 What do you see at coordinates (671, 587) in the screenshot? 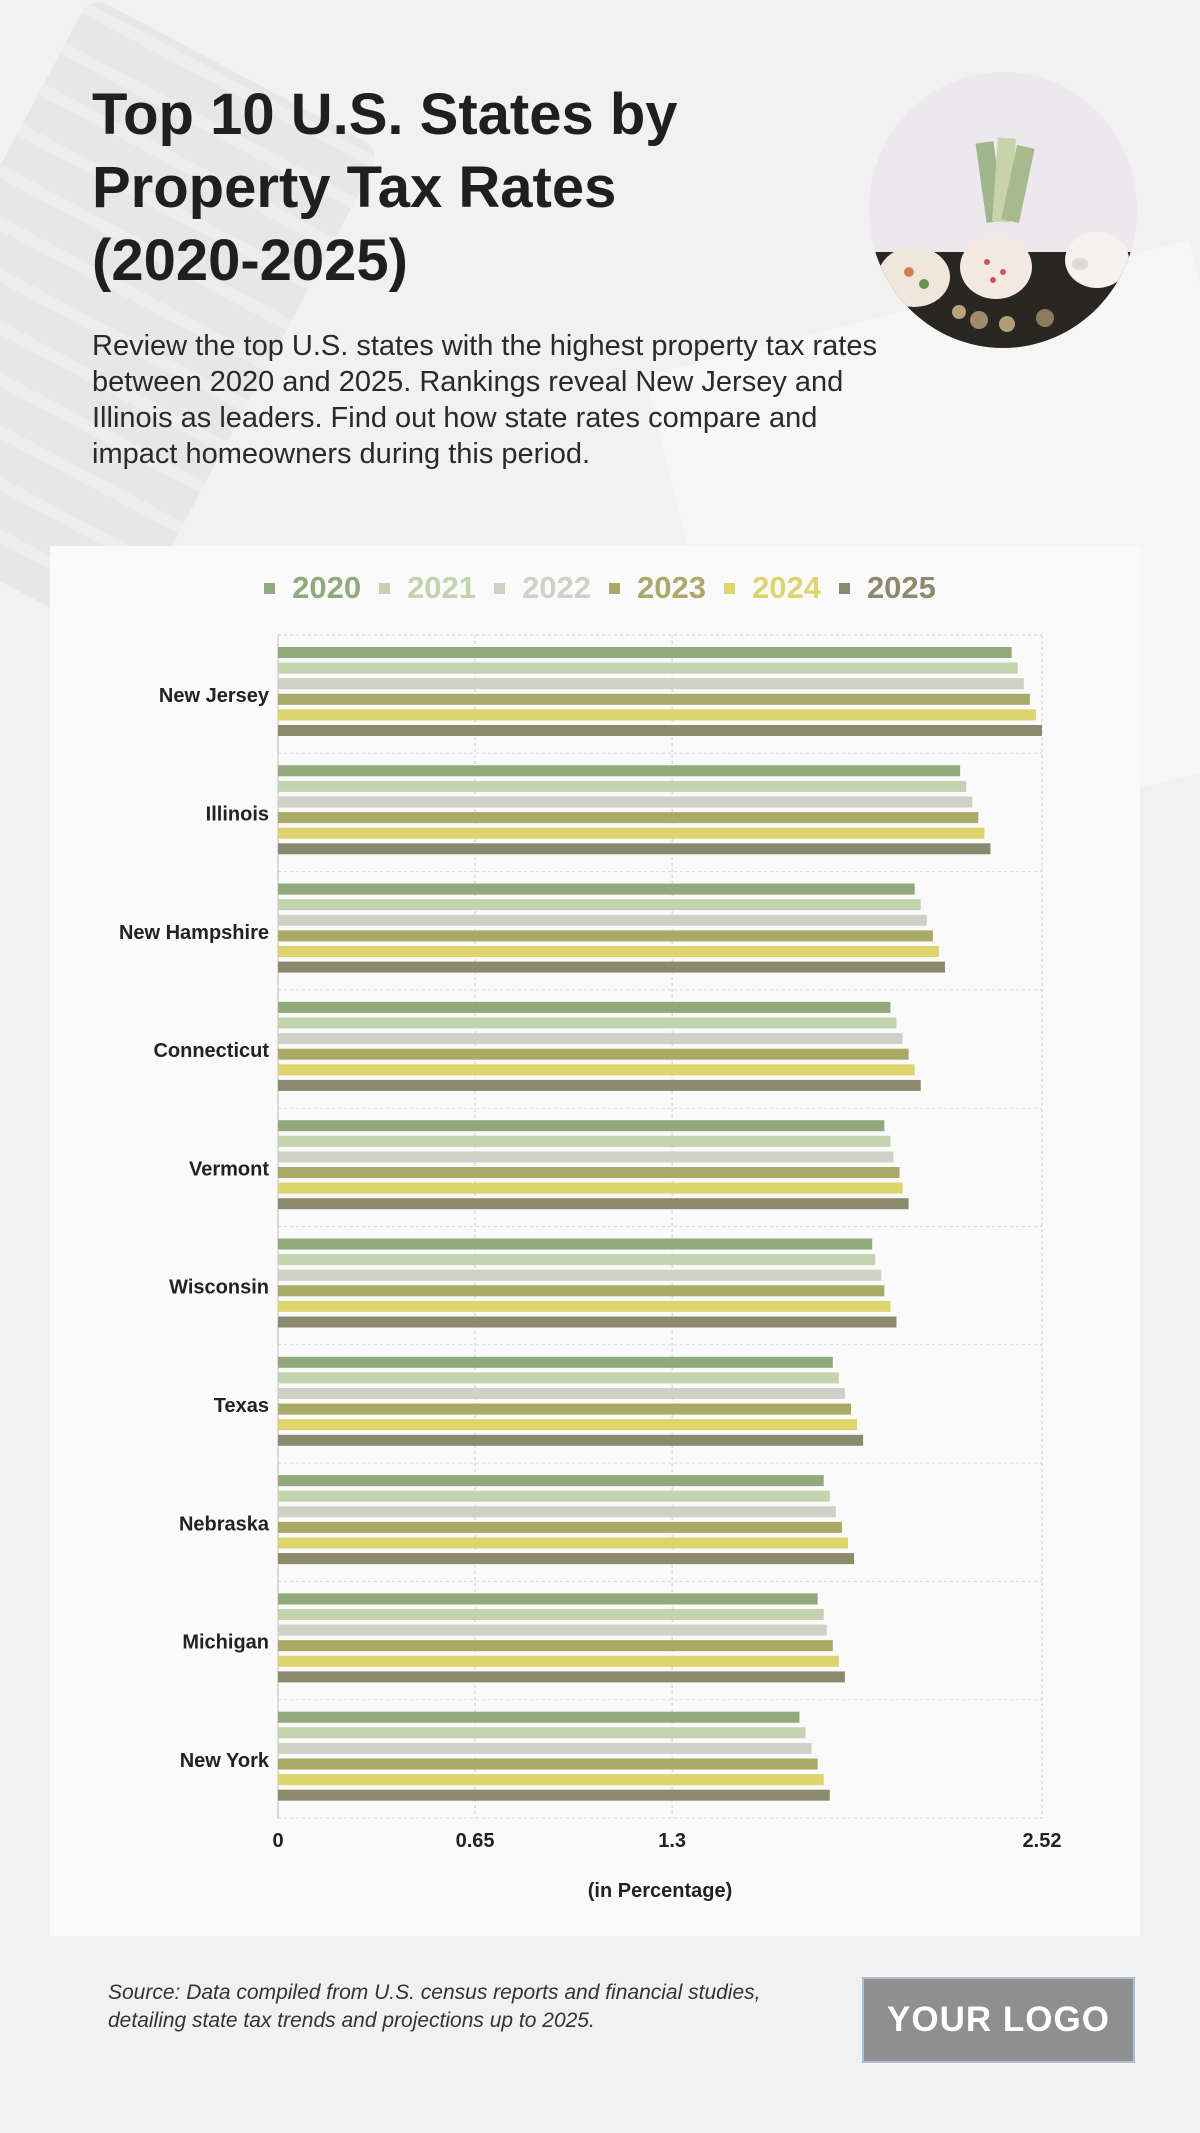
I see `legend-label-2023: 2023` at bounding box center [671, 587].